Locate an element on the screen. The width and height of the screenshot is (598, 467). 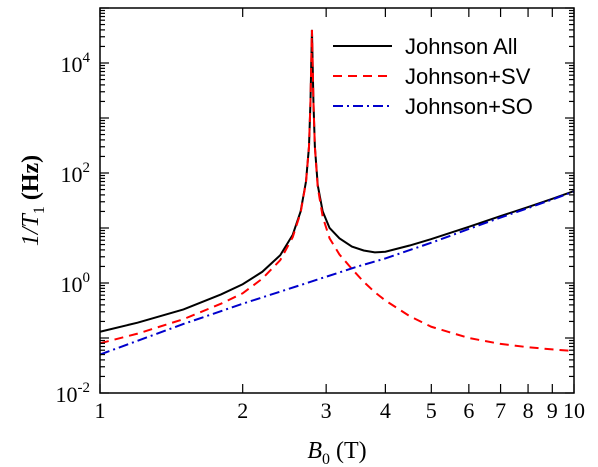
legend: Johnson All Johnson+SV Johnson+SO is located at coordinates (433, 76).